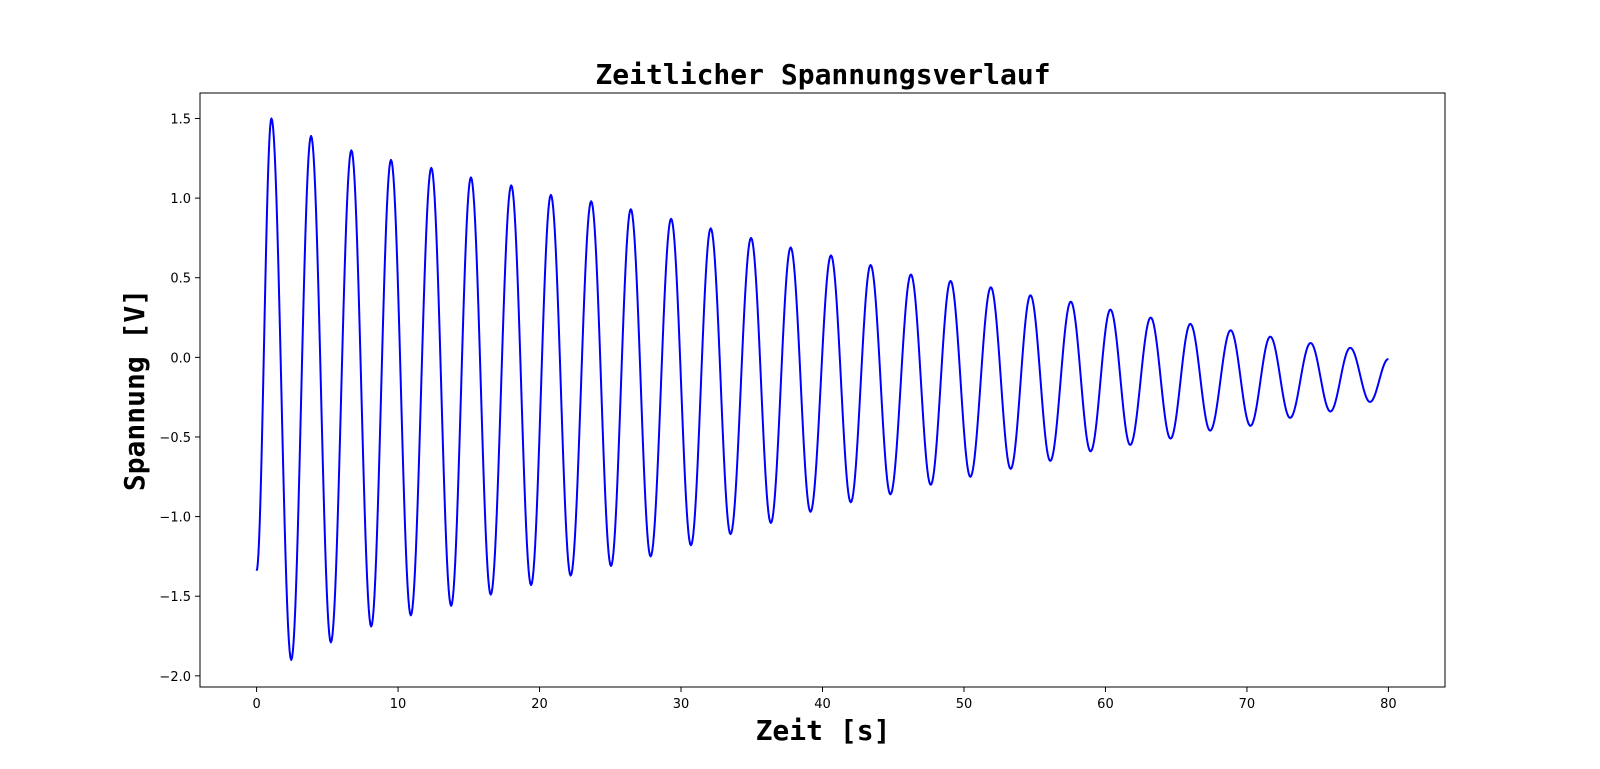  Describe the element at coordinates (964, 704) in the screenshot. I see `x-tick-label: 50` at that location.